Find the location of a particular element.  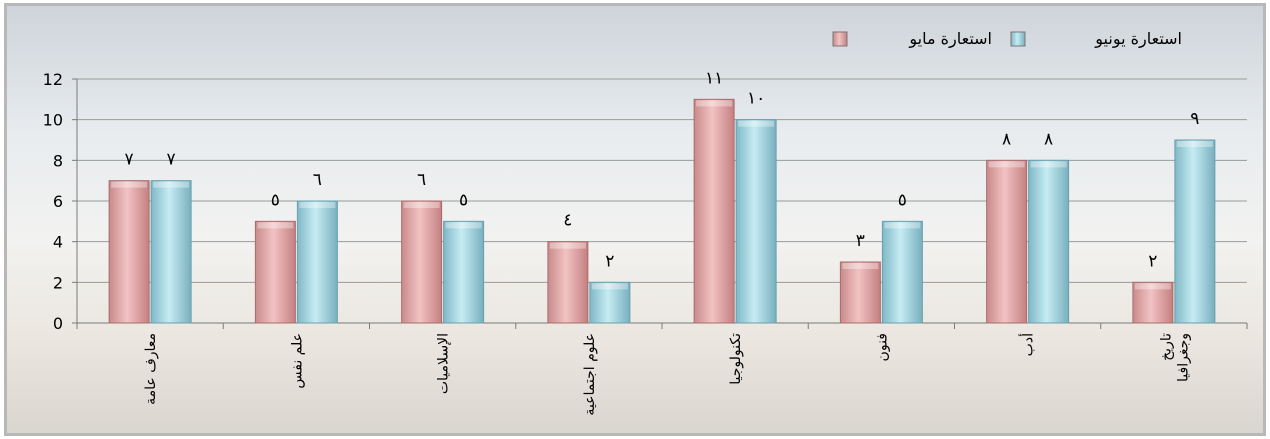

x-category-label: علم نفس is located at coordinates (297, 361).